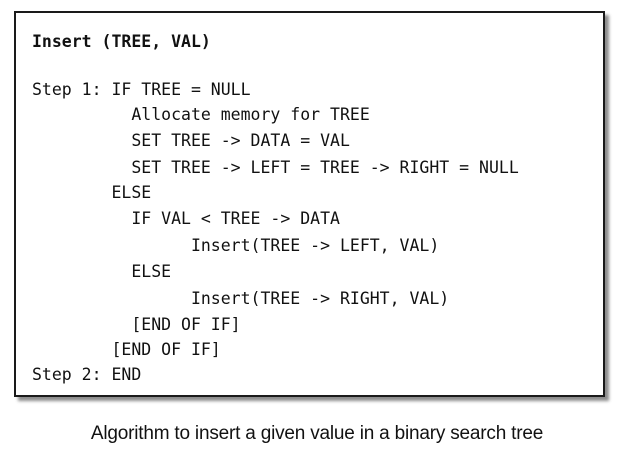  I want to click on code-line-end-outer-if: [END OF IF], so click(126, 349).